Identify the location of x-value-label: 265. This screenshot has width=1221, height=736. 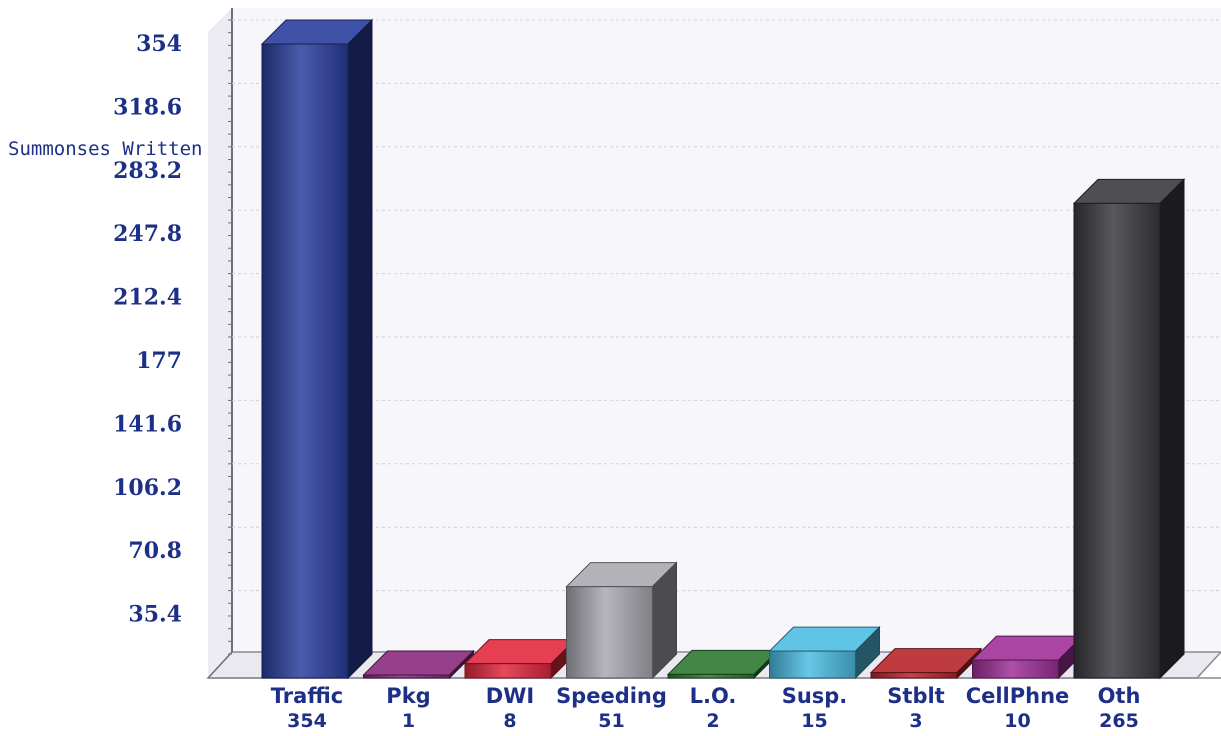
(1119, 721).